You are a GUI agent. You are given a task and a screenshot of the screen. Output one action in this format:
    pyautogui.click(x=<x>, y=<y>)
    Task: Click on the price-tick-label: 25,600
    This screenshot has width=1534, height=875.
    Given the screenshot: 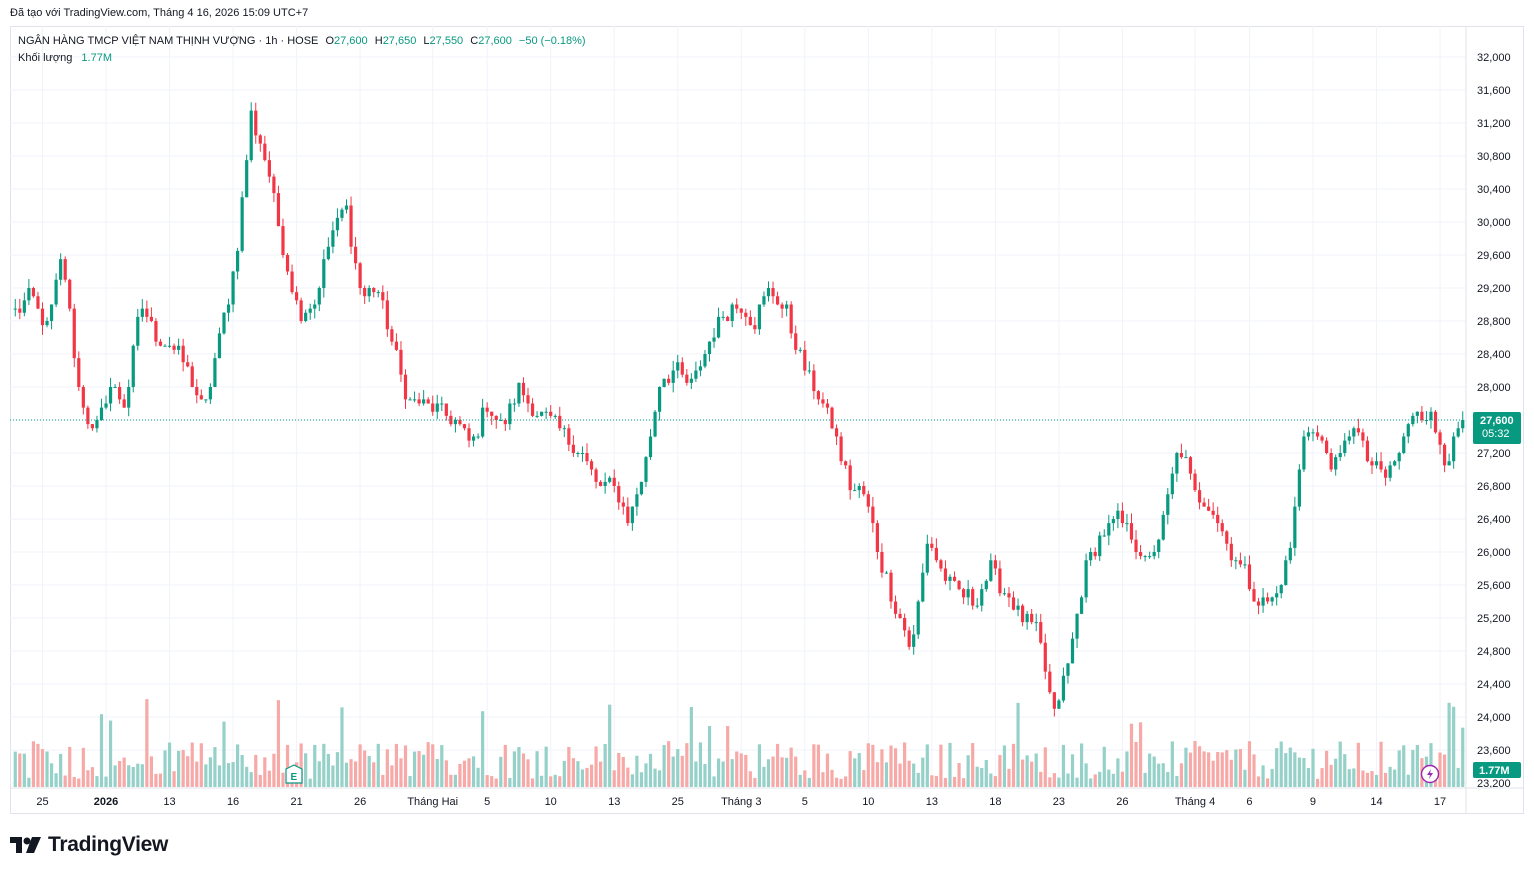 What is the action you would take?
    pyautogui.click(x=1494, y=586)
    